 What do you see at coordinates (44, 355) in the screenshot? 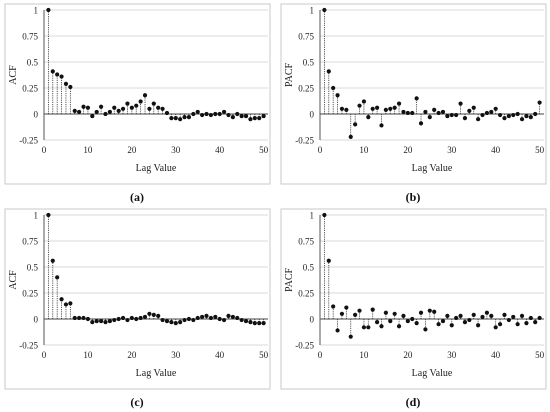
I see `x-tick-label: 0` at bounding box center [44, 355].